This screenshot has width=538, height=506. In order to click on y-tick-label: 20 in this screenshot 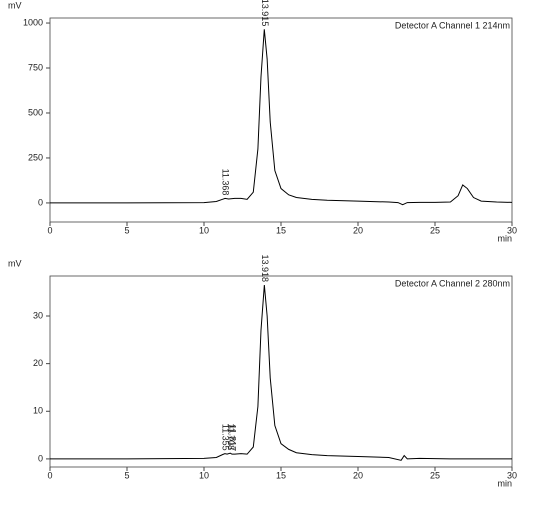, I will do `click(38, 363)`.